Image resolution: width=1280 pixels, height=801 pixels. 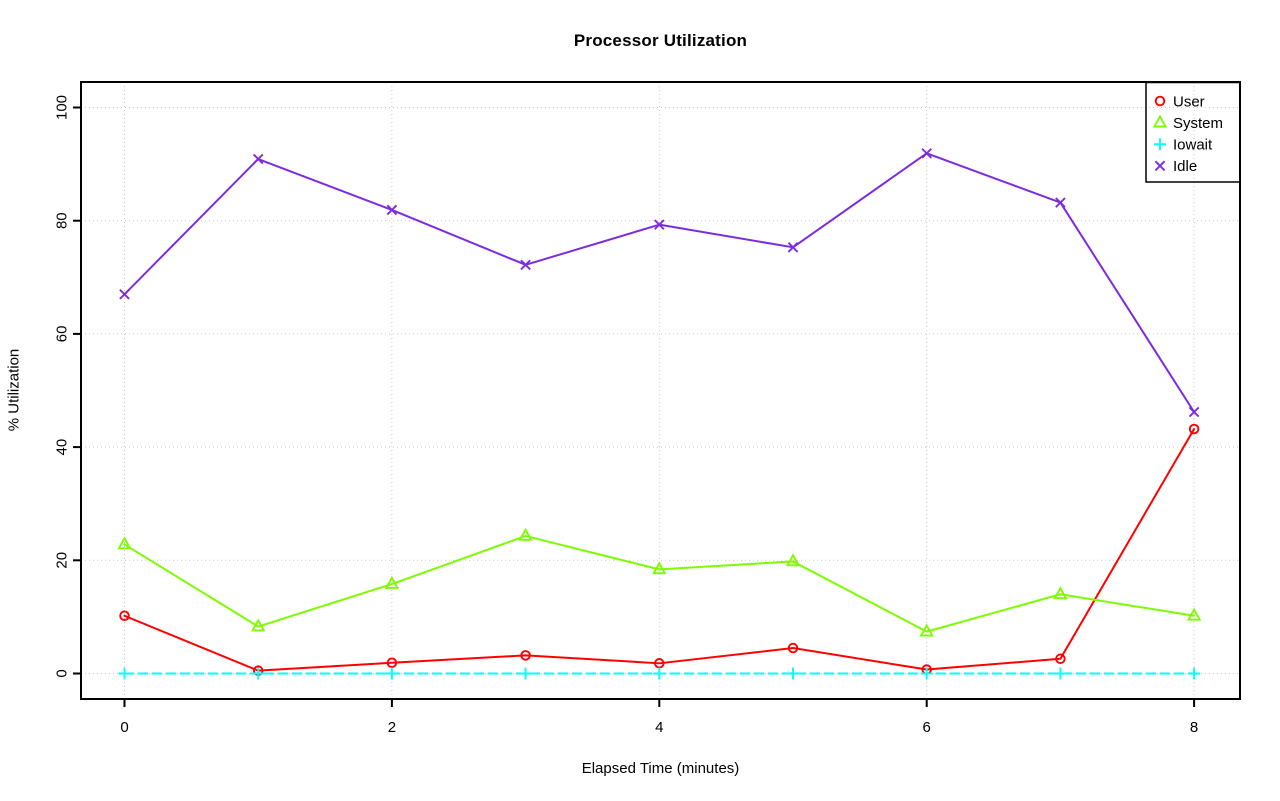 I want to click on x-tick-label: 4, so click(x=659, y=727).